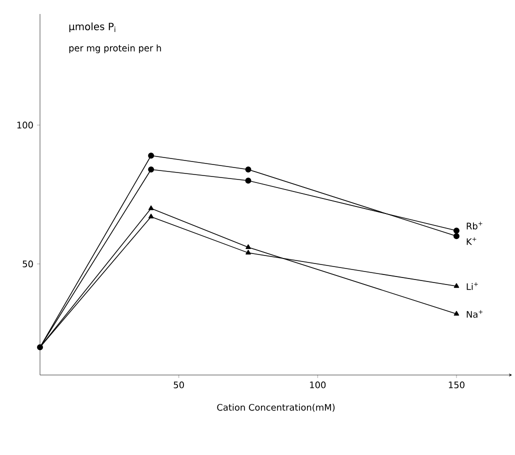 The width and height of the screenshot is (515, 455). What do you see at coordinates (471, 241) in the screenshot?
I see `series-label: K$^{+}$` at bounding box center [471, 241].